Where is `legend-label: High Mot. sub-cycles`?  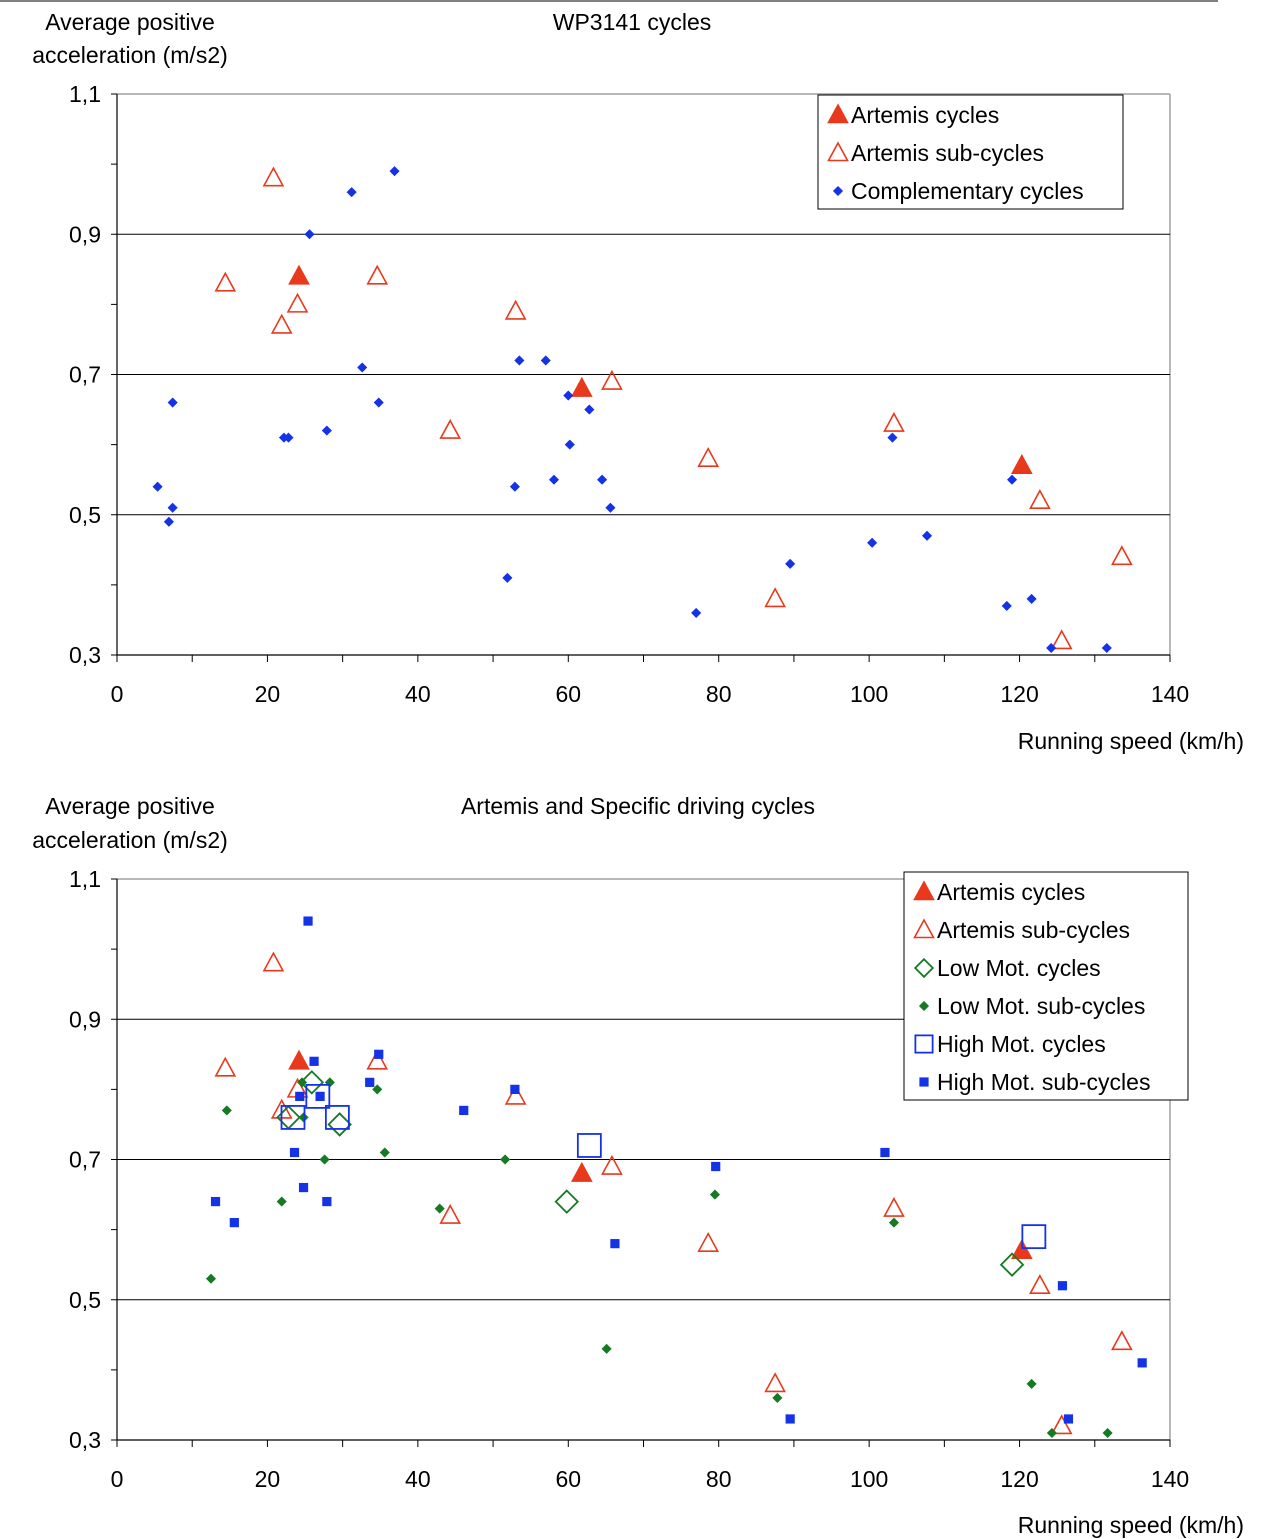 legend-label: High Mot. sub-cycles is located at coordinates (1043, 1082).